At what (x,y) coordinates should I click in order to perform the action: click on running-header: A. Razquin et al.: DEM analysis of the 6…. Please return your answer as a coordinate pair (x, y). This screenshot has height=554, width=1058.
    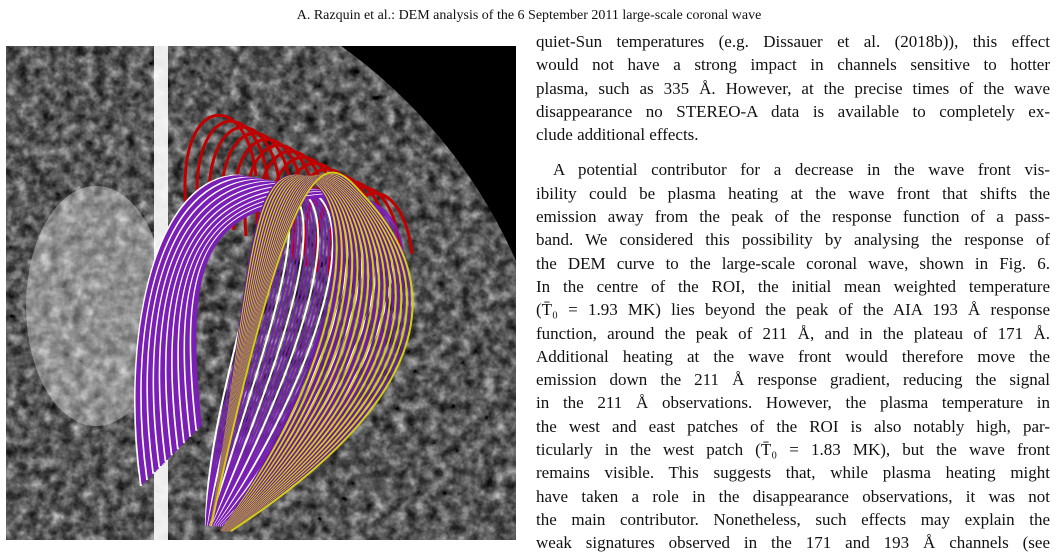
    Looking at the image, I should click on (529, 15).